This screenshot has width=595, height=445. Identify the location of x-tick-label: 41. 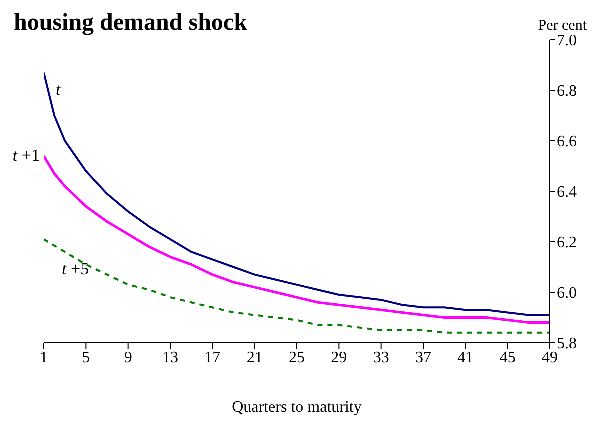
(466, 357).